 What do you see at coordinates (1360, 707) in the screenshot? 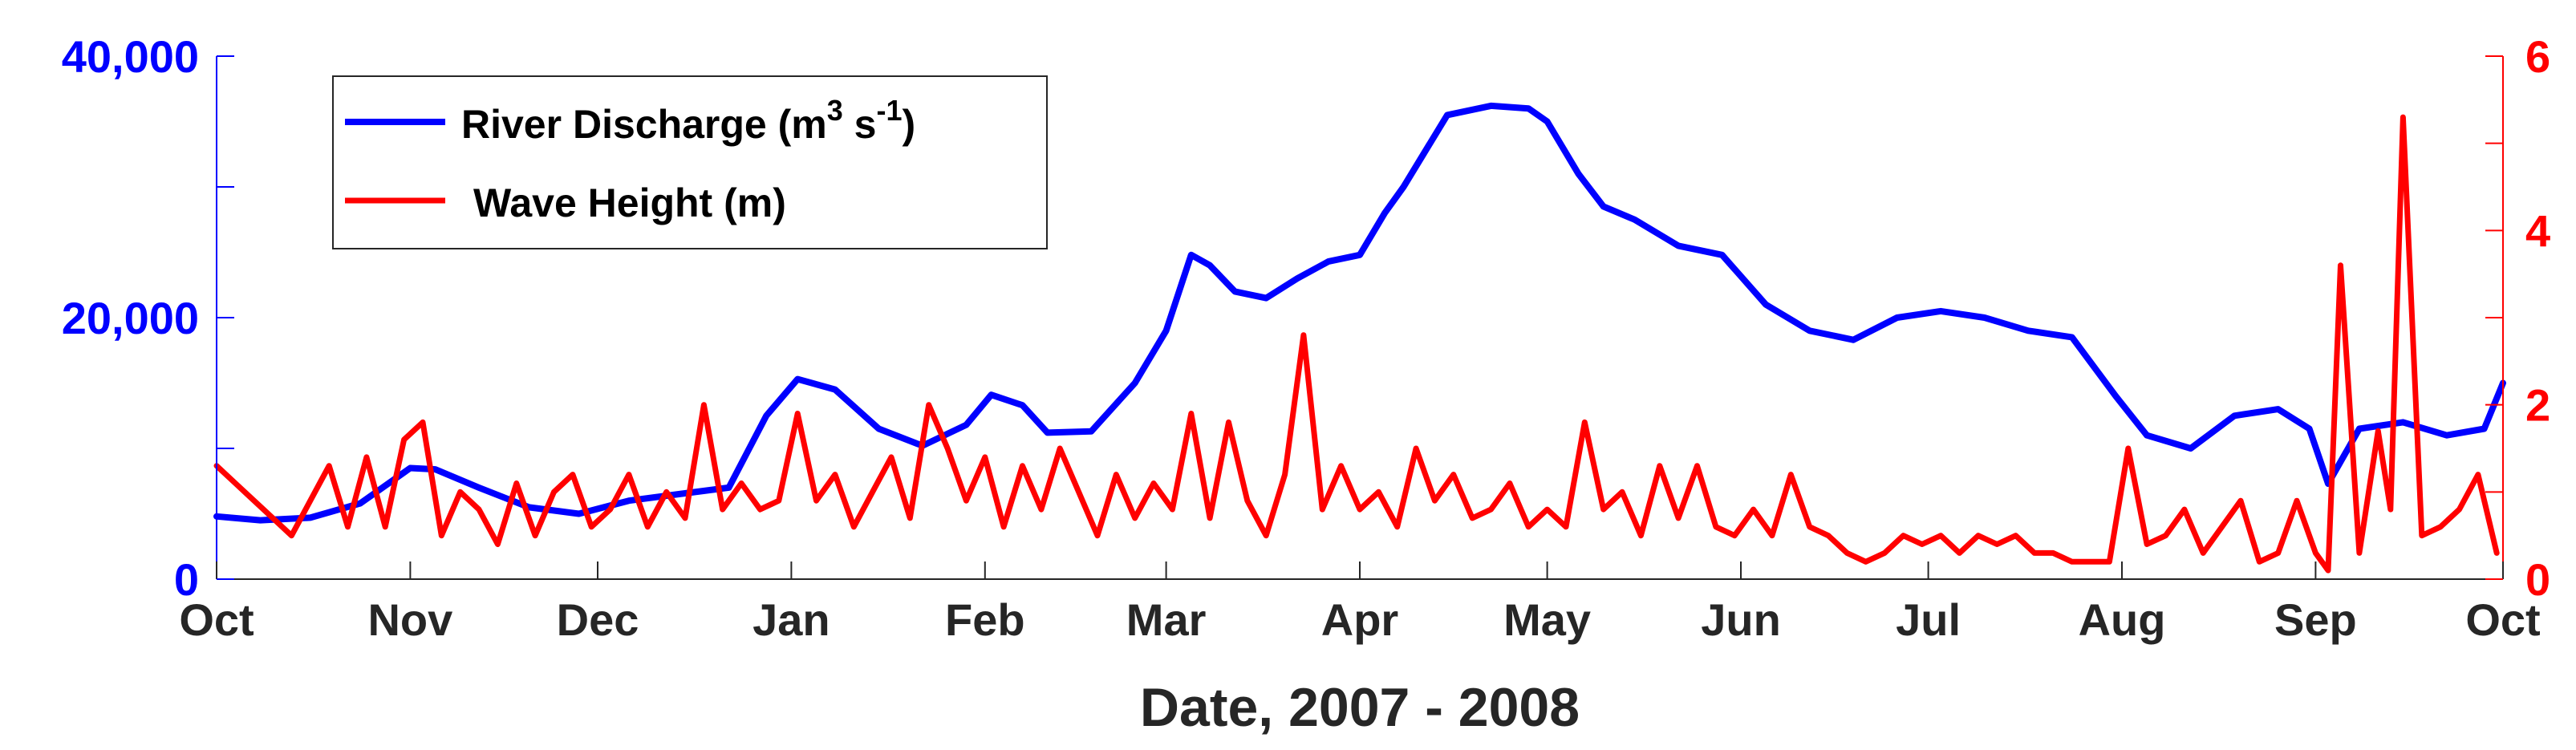
I see `x-axis-label: Date, 2007 - 2008` at bounding box center [1360, 707].